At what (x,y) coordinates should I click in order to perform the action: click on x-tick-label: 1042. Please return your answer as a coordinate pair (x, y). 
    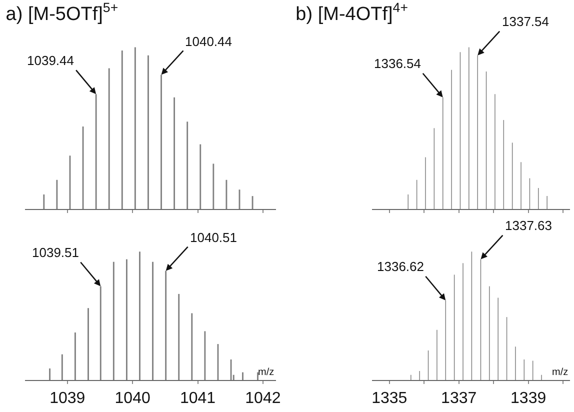
    Looking at the image, I should click on (263, 399).